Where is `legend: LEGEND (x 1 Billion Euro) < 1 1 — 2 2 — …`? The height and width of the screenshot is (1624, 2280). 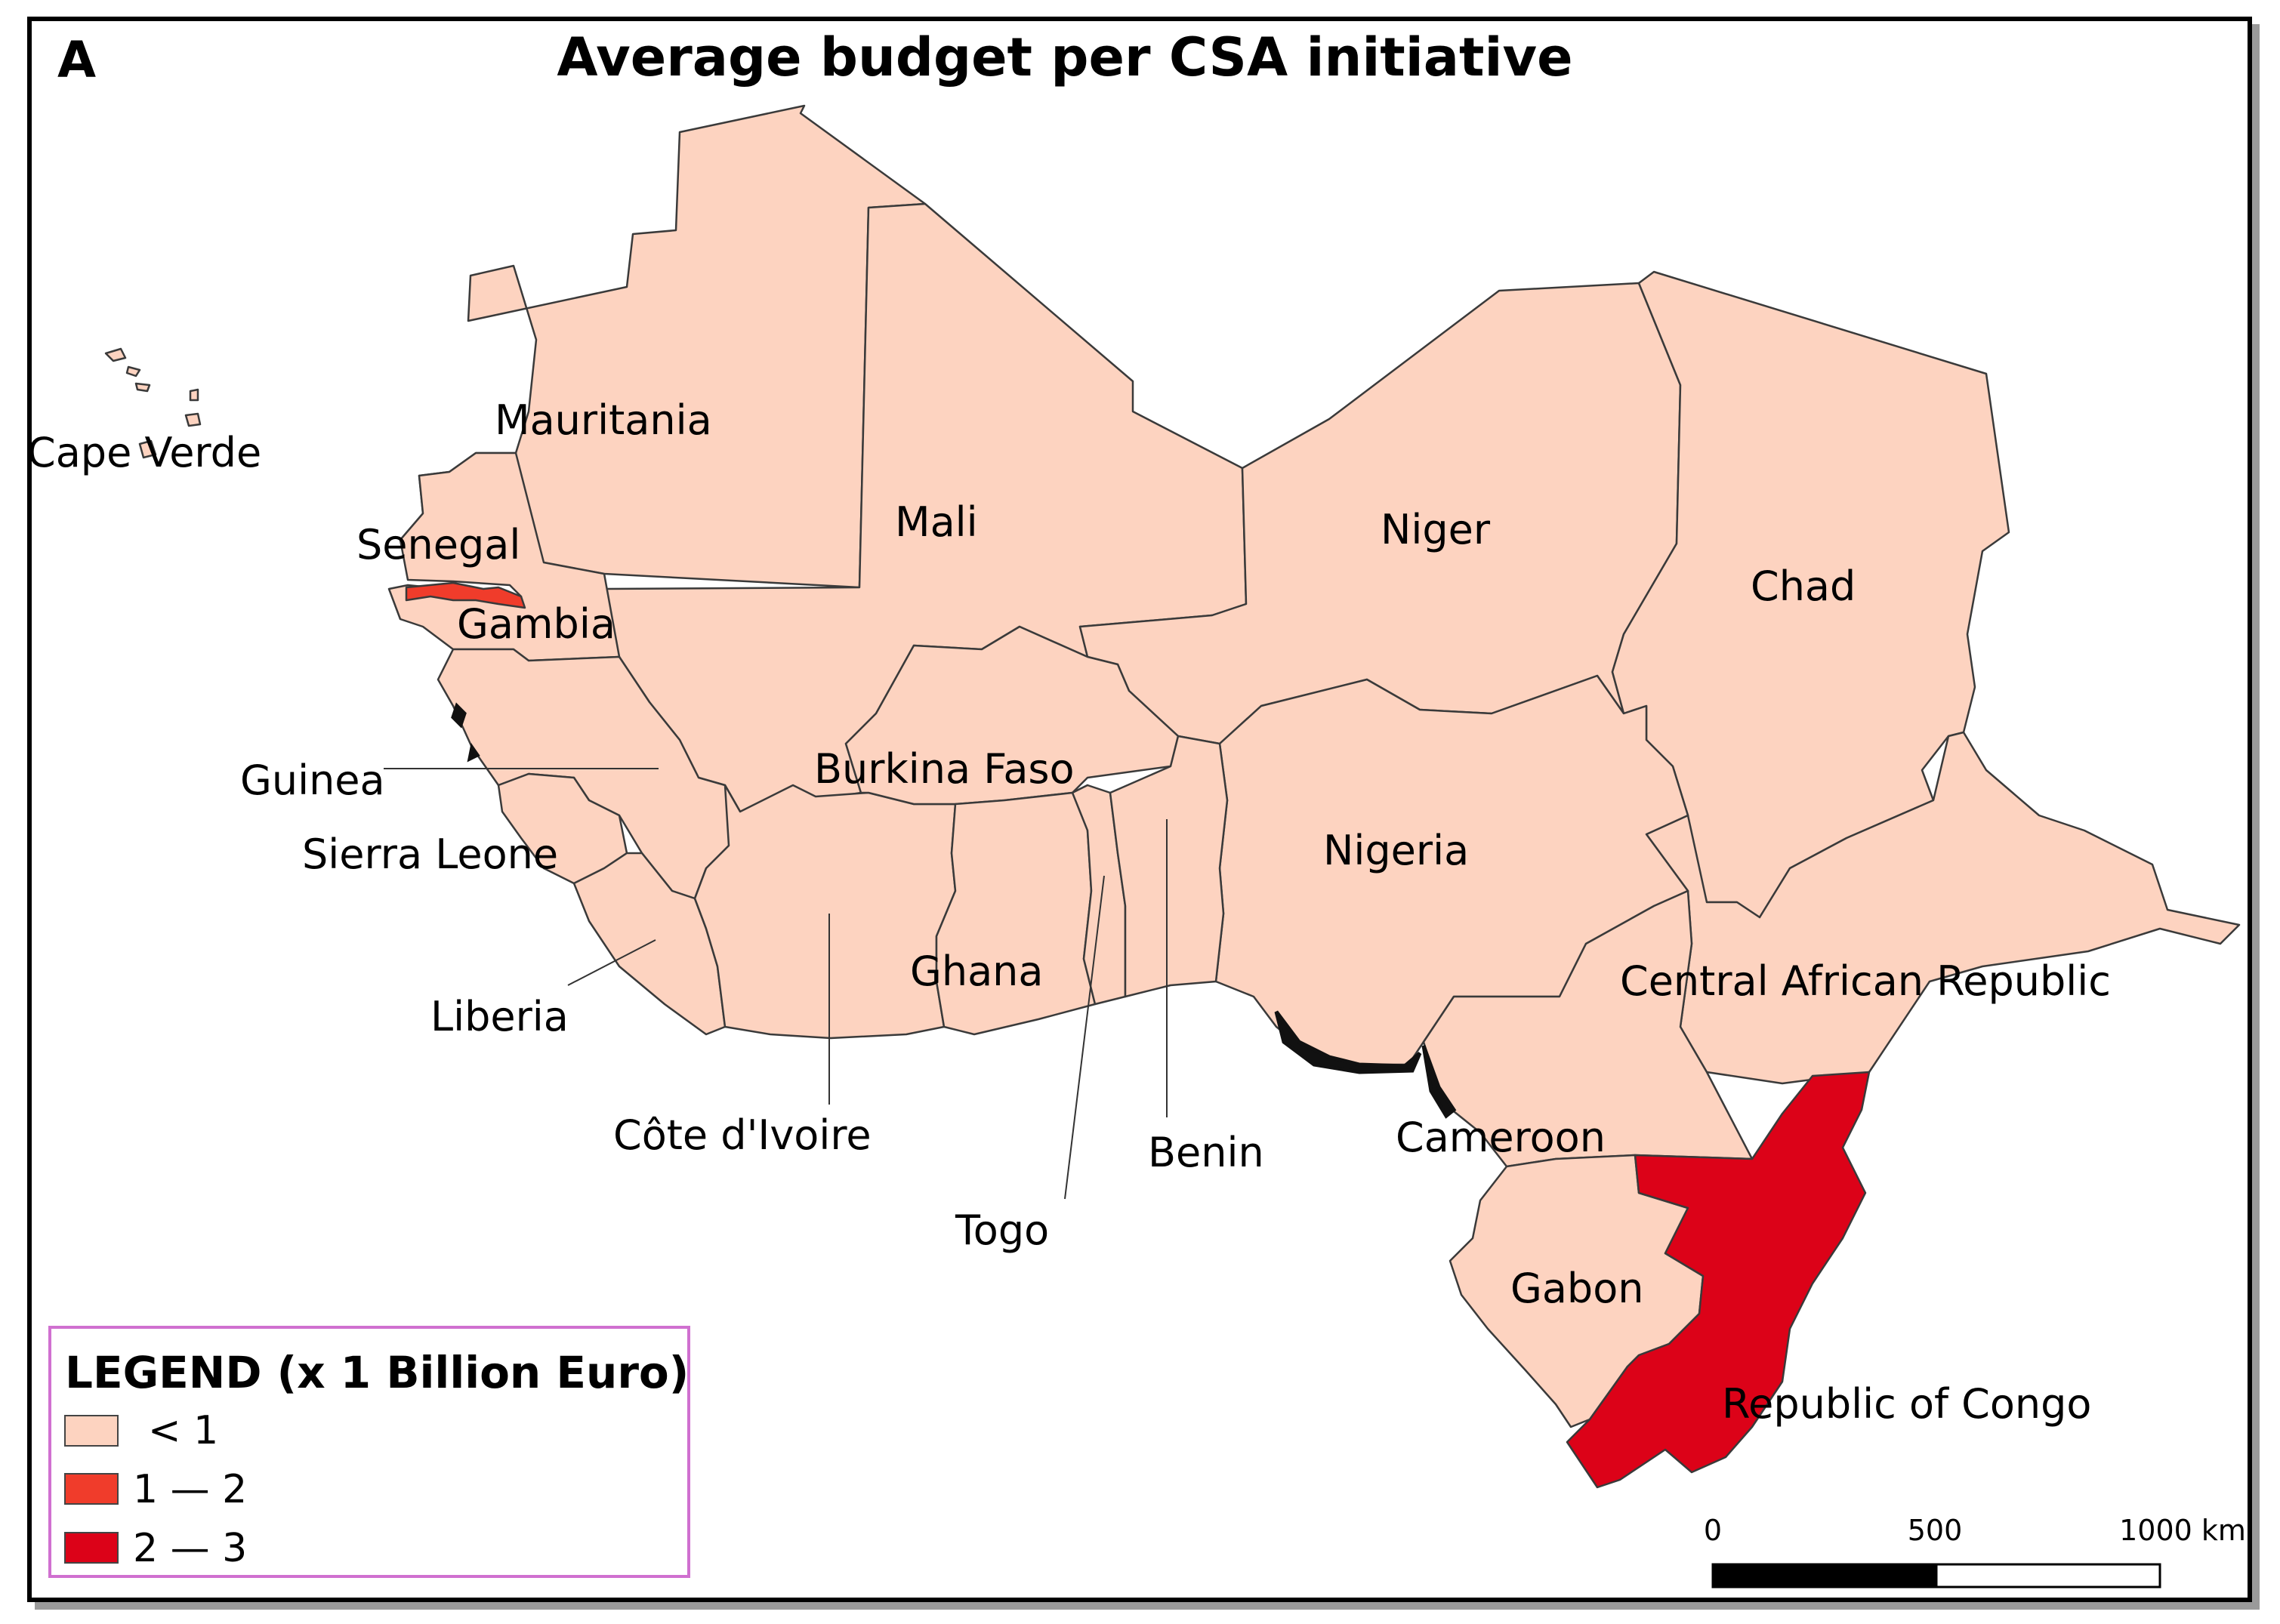 legend: LEGEND (x 1 Billion Euro) < 1 1 — 2 2 — … is located at coordinates (369, 1452).